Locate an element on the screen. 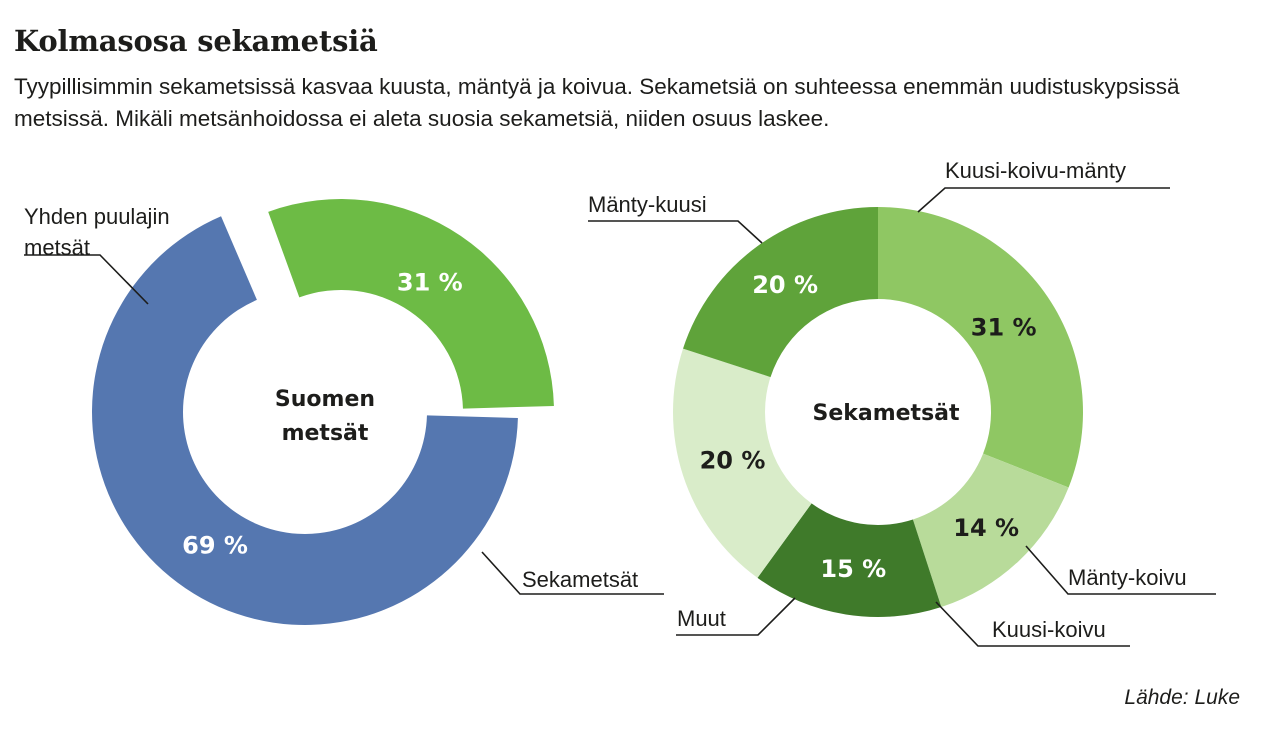 This screenshot has height=750, width=1282. slice-value-label: 14 % is located at coordinates (986, 528).